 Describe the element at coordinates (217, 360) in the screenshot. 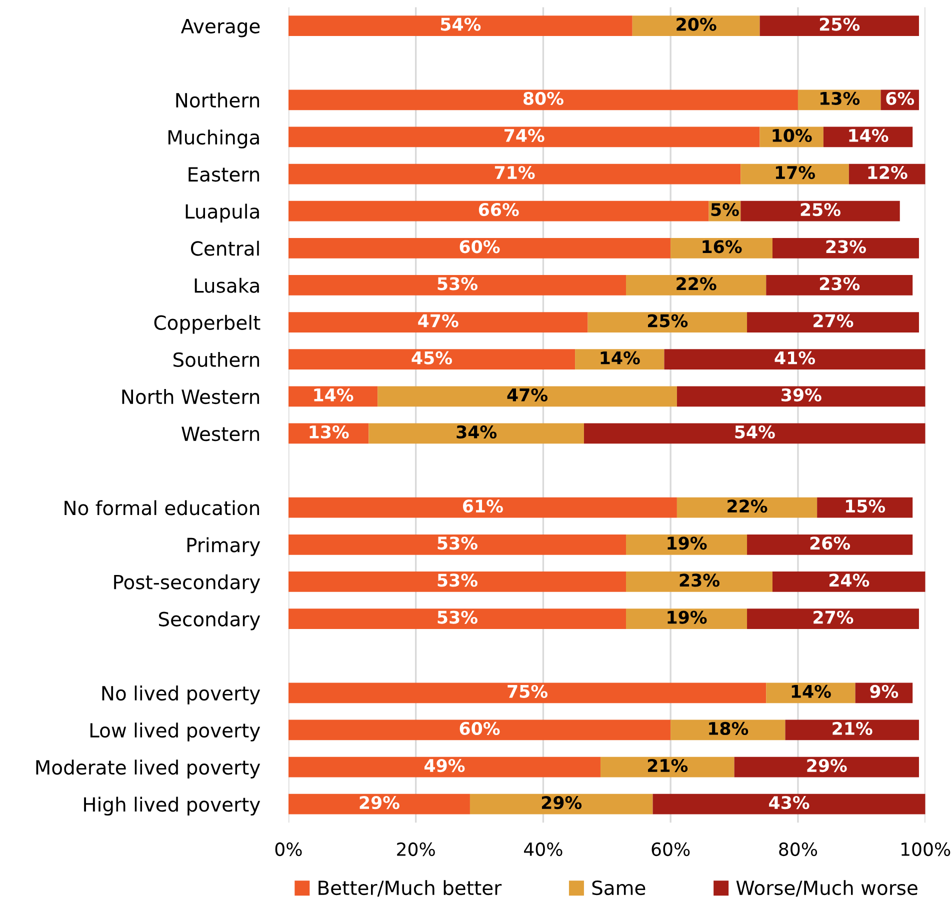

I see `y-tick-label: Southern` at that location.